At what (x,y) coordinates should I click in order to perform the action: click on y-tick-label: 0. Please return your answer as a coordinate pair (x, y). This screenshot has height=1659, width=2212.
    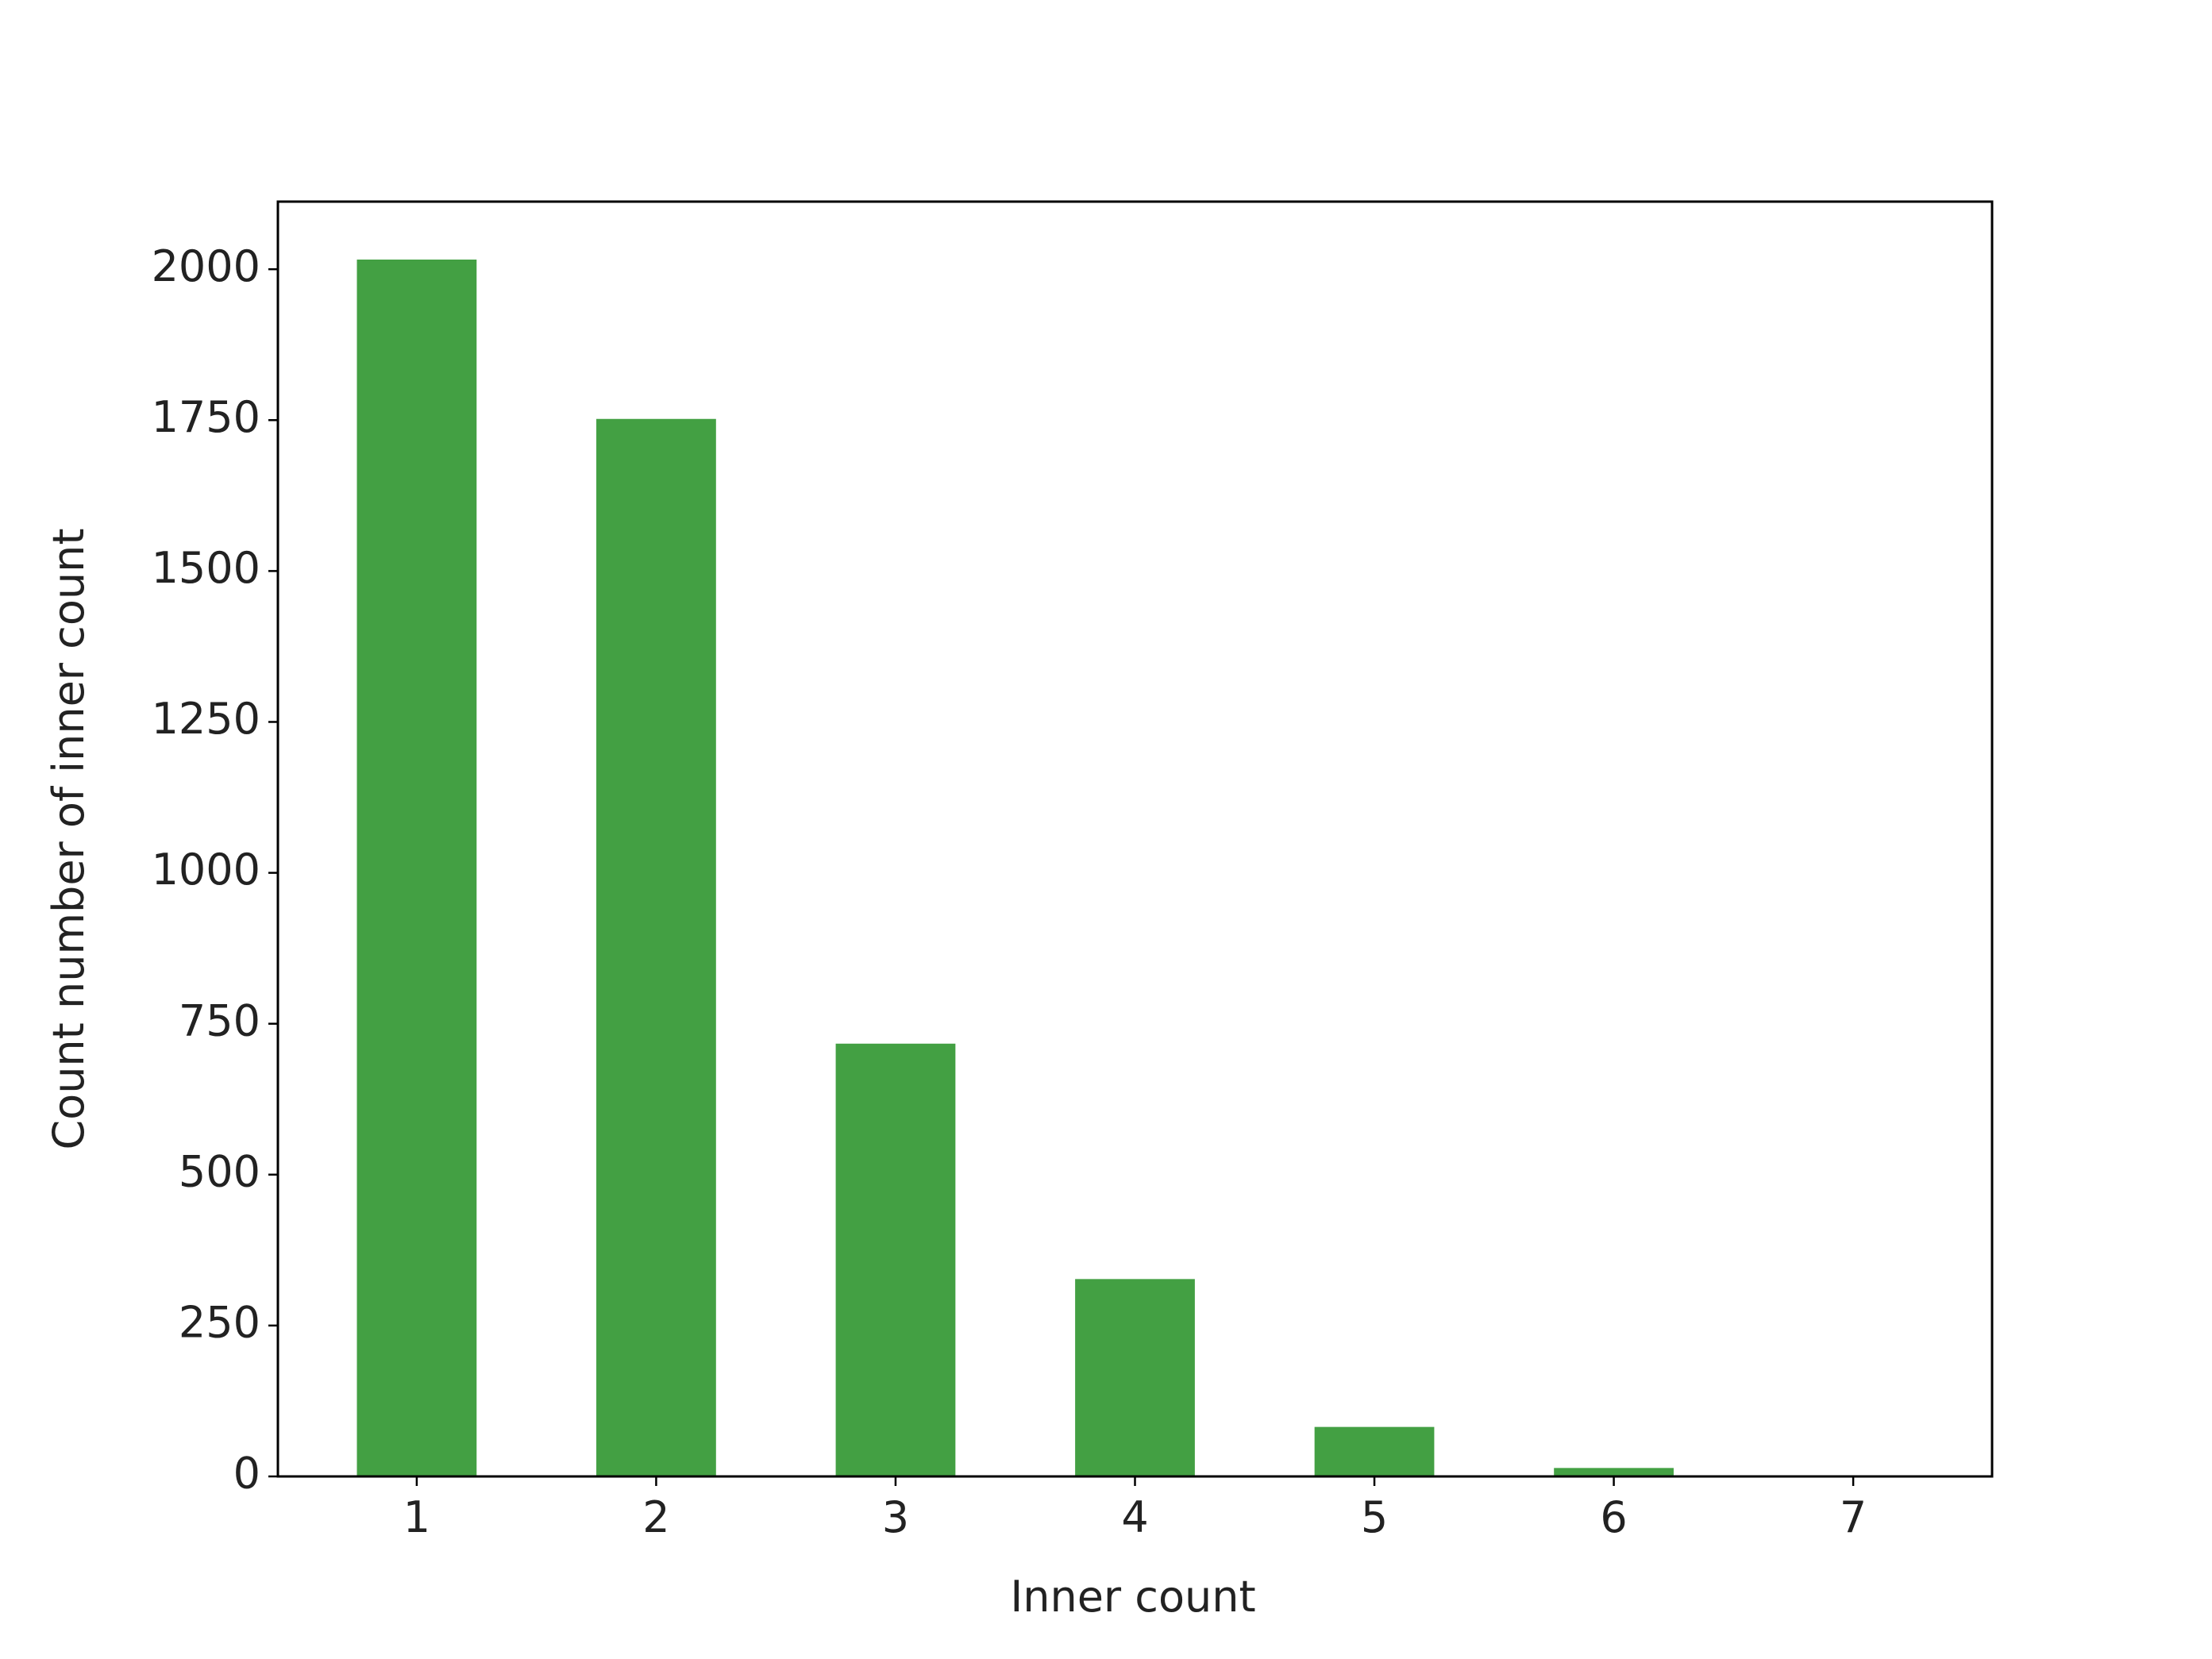
    Looking at the image, I should click on (246, 1474).